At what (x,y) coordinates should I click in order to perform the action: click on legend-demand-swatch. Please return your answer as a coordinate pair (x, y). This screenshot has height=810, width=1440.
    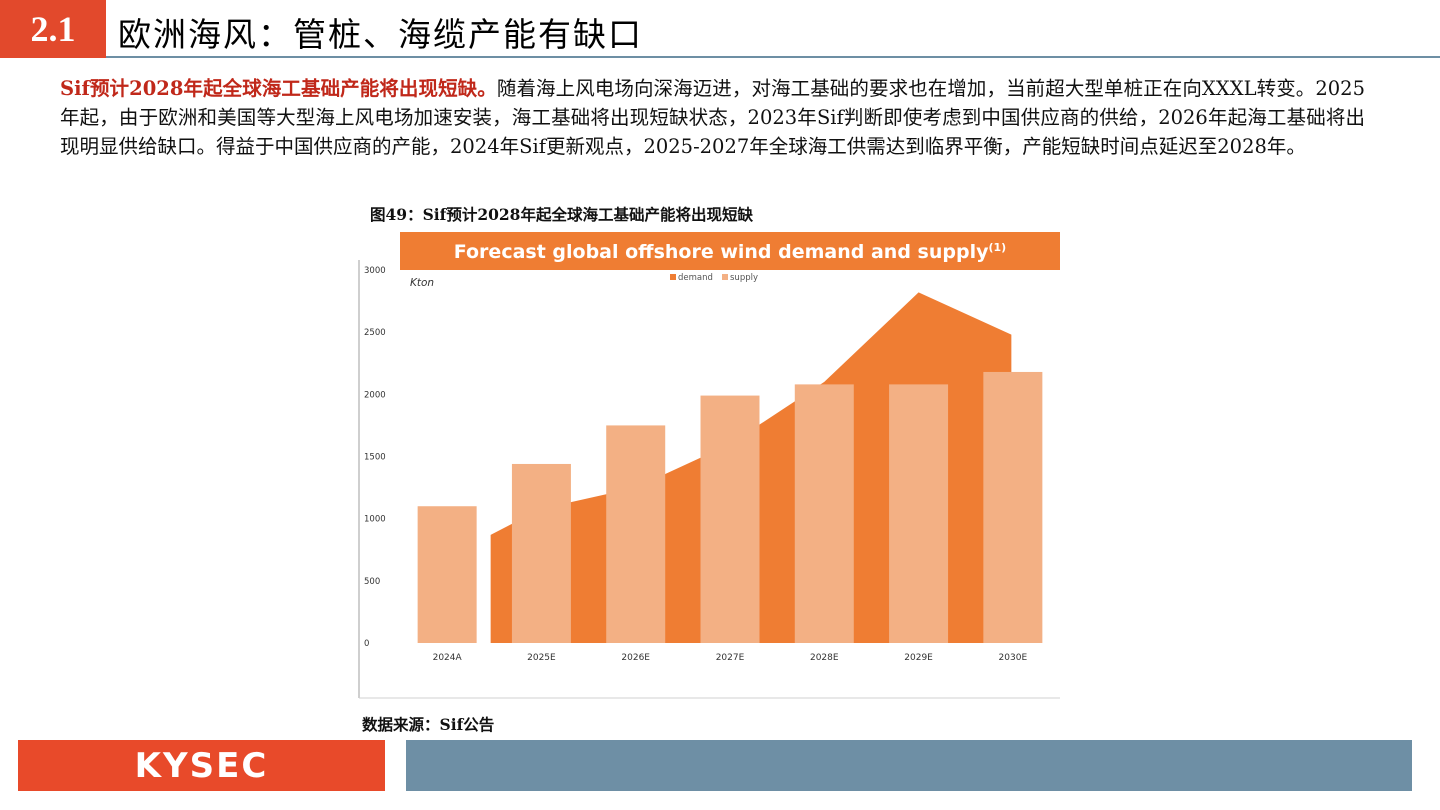
    Looking at the image, I should click on (673, 277).